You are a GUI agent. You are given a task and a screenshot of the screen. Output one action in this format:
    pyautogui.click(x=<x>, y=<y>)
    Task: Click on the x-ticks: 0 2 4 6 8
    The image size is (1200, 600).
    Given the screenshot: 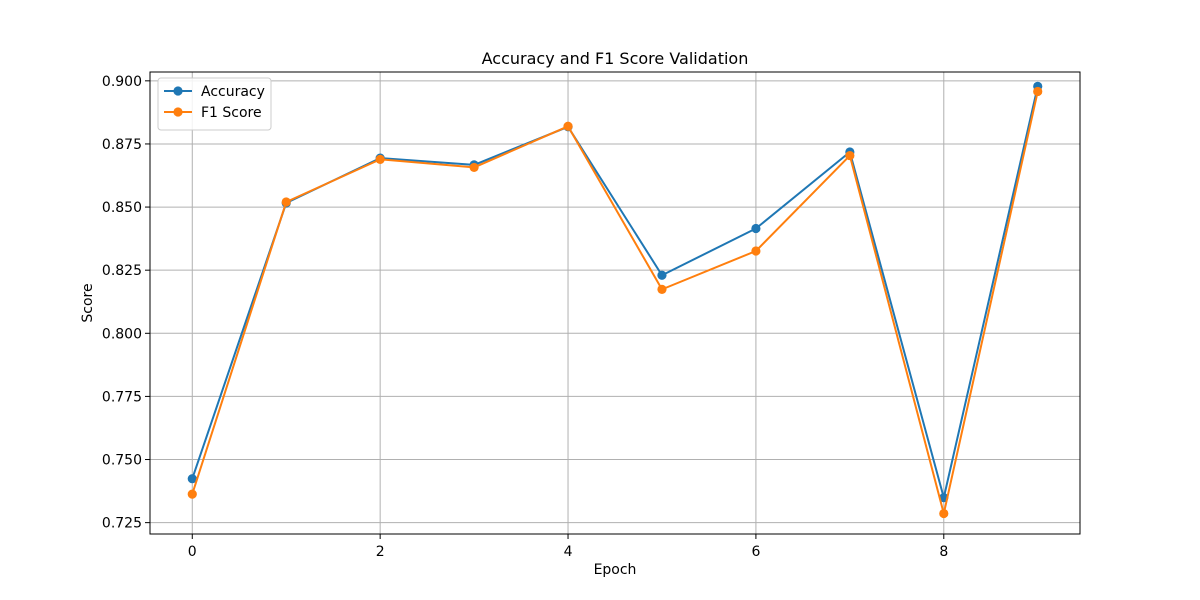 What is the action you would take?
    pyautogui.click(x=568, y=547)
    